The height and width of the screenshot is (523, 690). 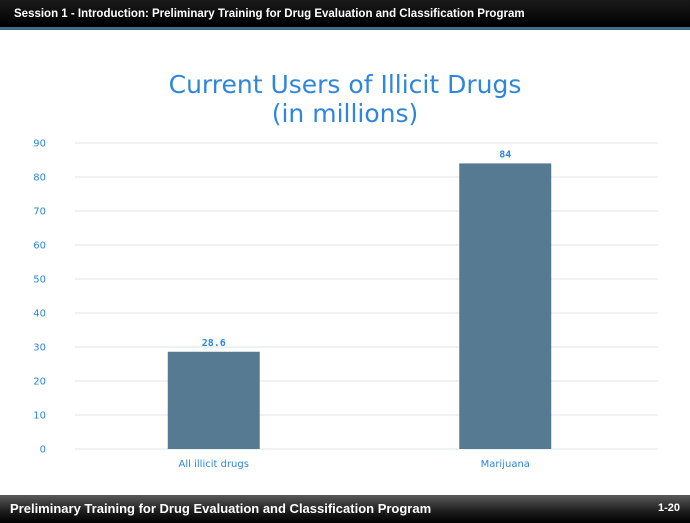 I want to click on slide-page-number: 1-20, so click(x=668, y=508).